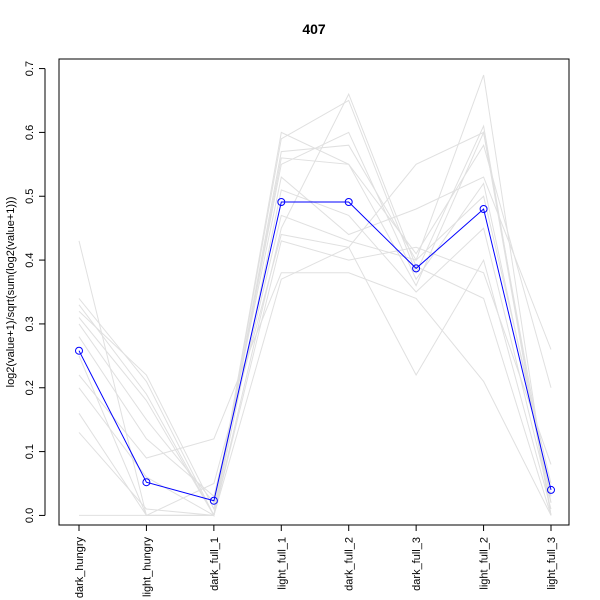 The width and height of the screenshot is (600, 600). I want to click on y-tick-label: 0.3, so click(30, 323).